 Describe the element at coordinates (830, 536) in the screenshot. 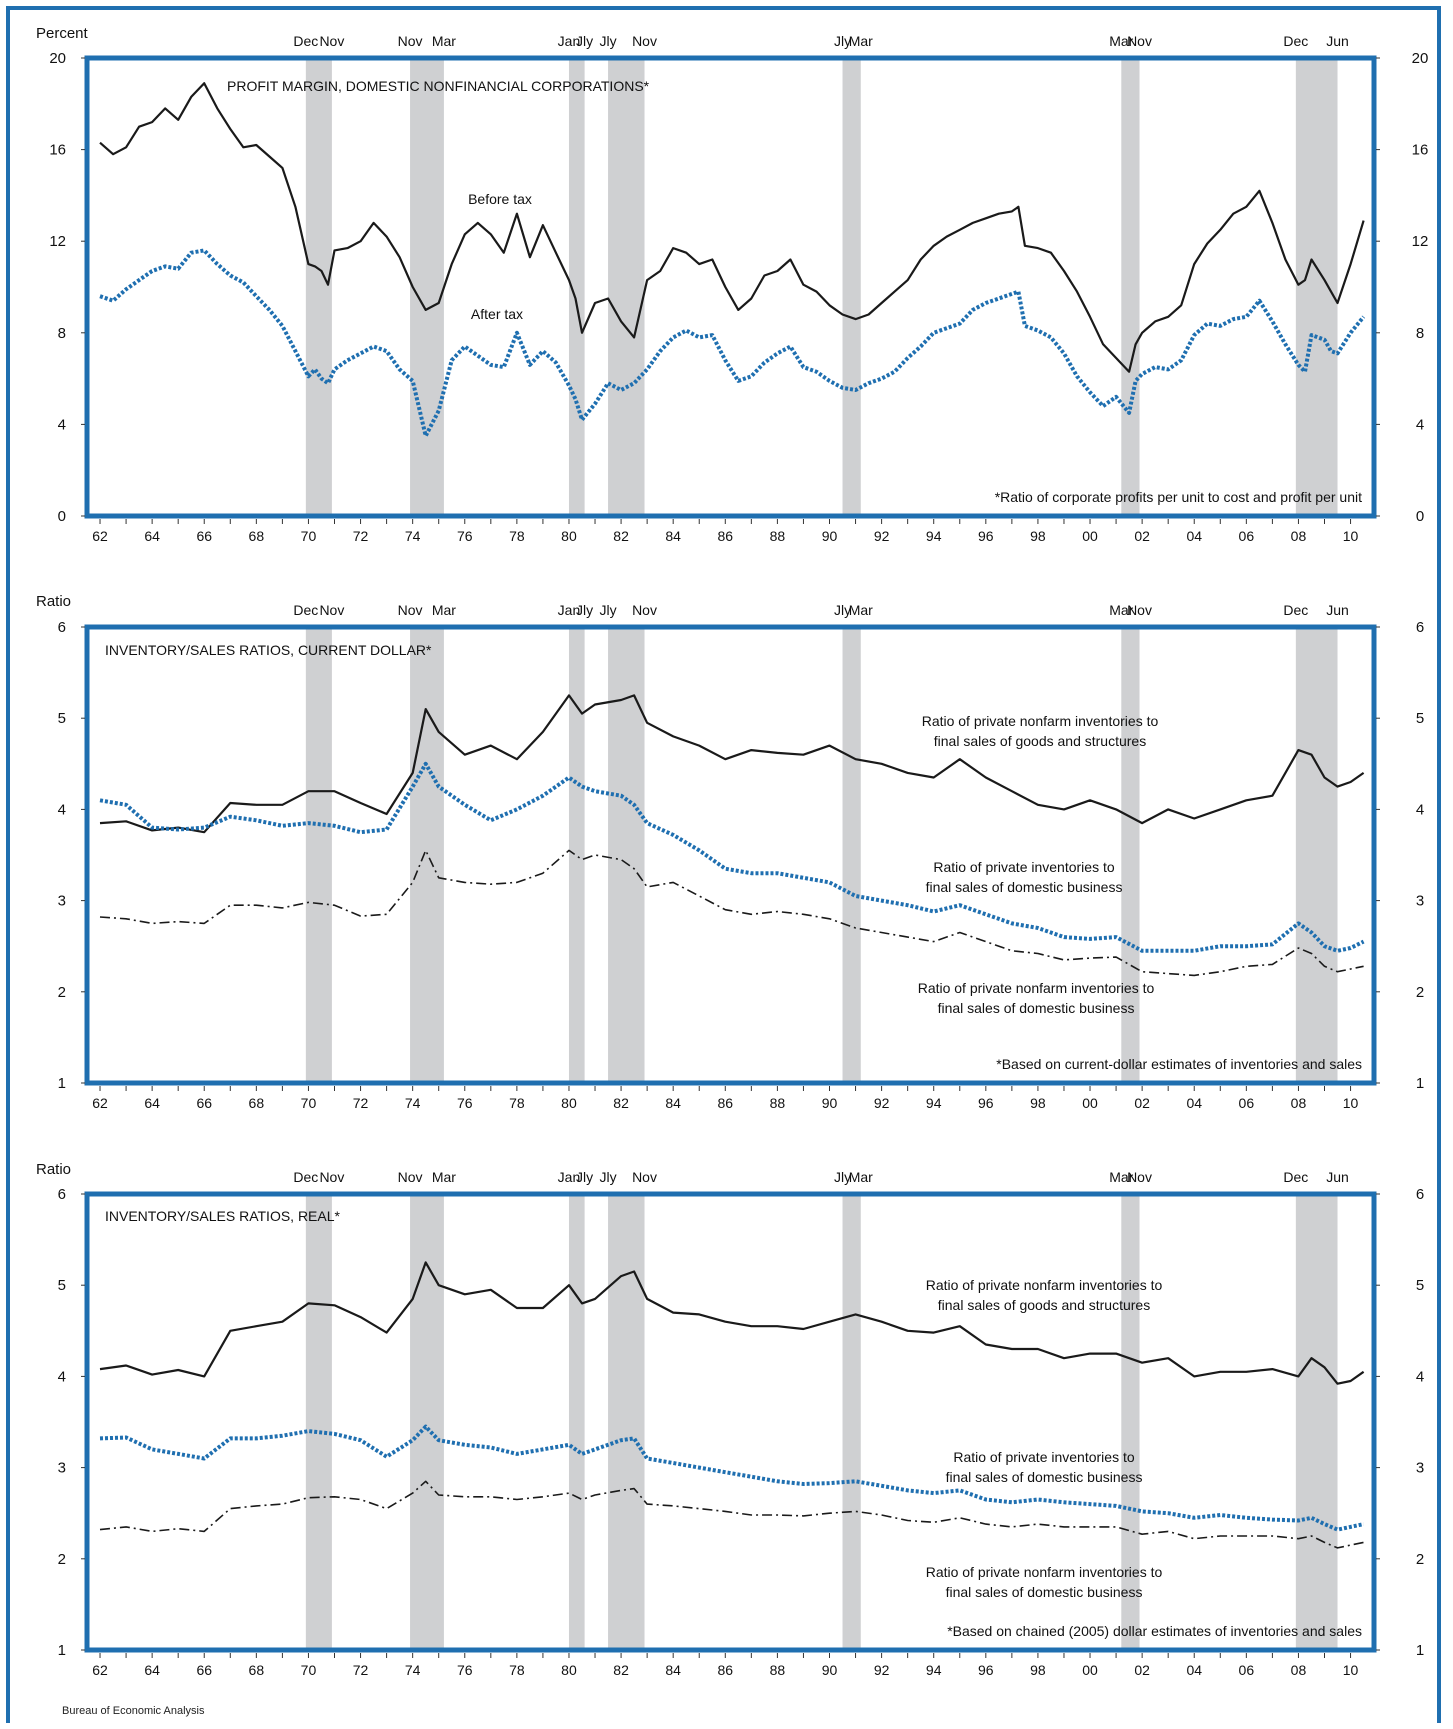

I see `x-tick-label: 90` at that location.